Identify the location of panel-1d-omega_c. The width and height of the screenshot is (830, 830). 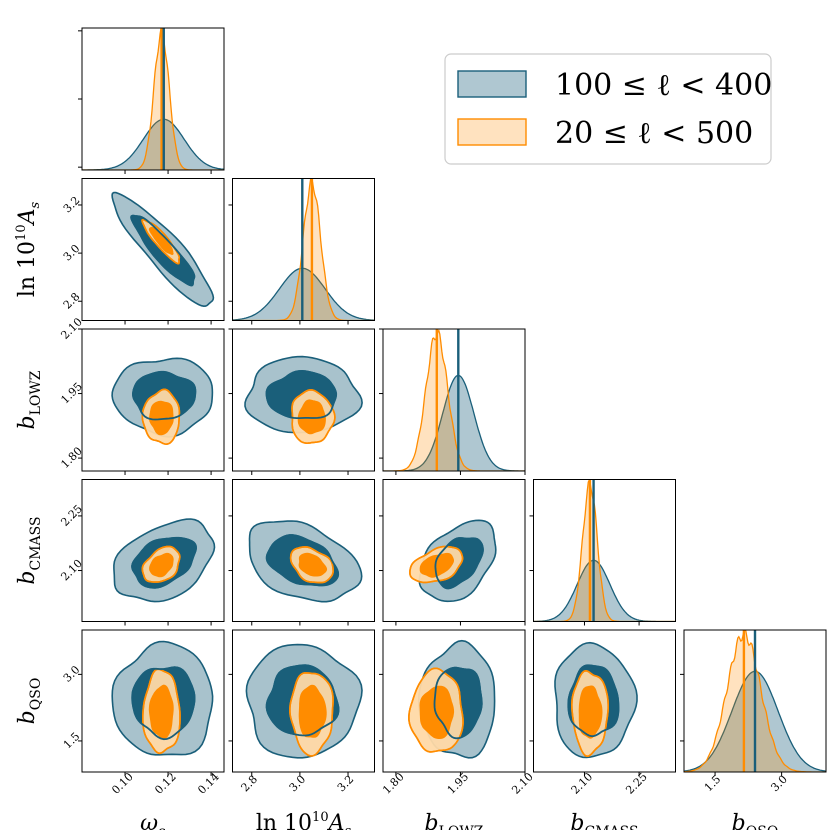
(151, 100).